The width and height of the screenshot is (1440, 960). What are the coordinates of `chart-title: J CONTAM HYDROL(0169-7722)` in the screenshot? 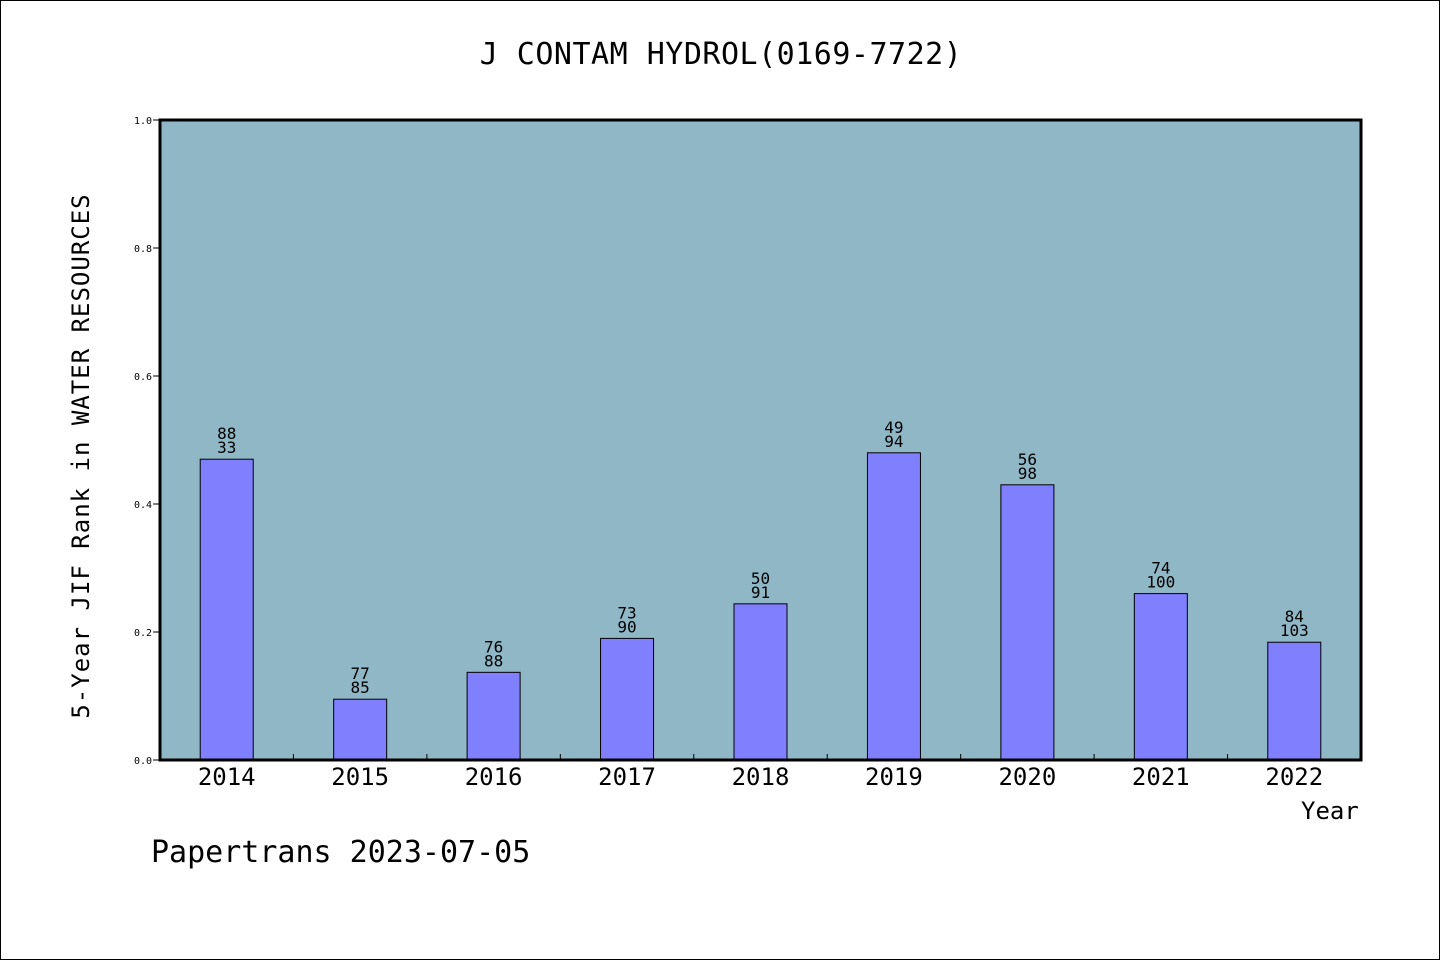 It's located at (721, 54).